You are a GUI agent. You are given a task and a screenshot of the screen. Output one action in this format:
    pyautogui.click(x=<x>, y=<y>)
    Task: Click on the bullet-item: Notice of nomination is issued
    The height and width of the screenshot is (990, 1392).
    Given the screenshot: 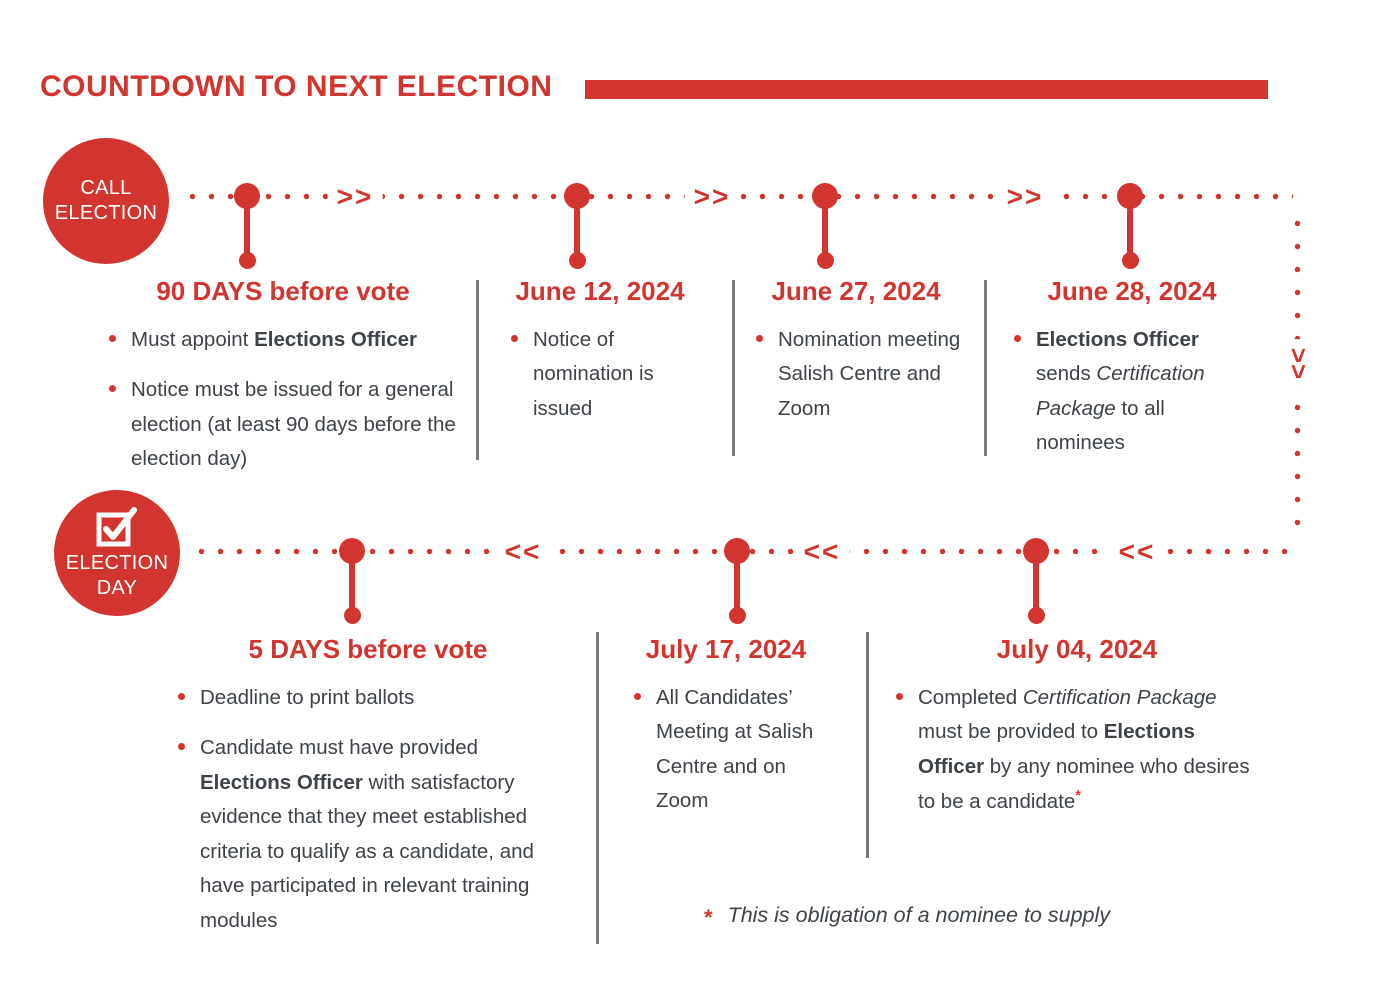 What is the action you would take?
    pyautogui.click(x=603, y=374)
    